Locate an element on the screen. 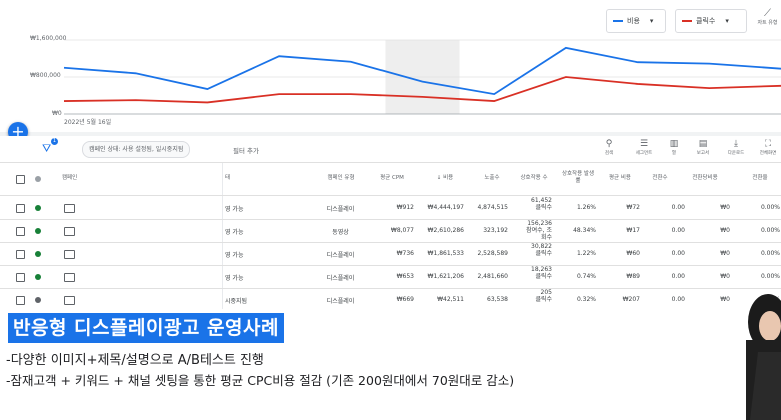 The height and width of the screenshot is (420, 781). tool-label: 세그먼트 is located at coordinates (644, 153).